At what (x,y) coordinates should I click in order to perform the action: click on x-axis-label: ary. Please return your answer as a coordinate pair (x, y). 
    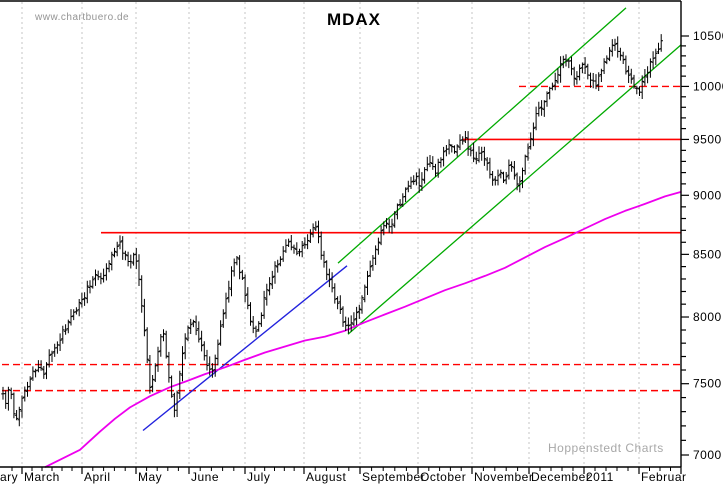
    Looking at the image, I should click on (9, 477).